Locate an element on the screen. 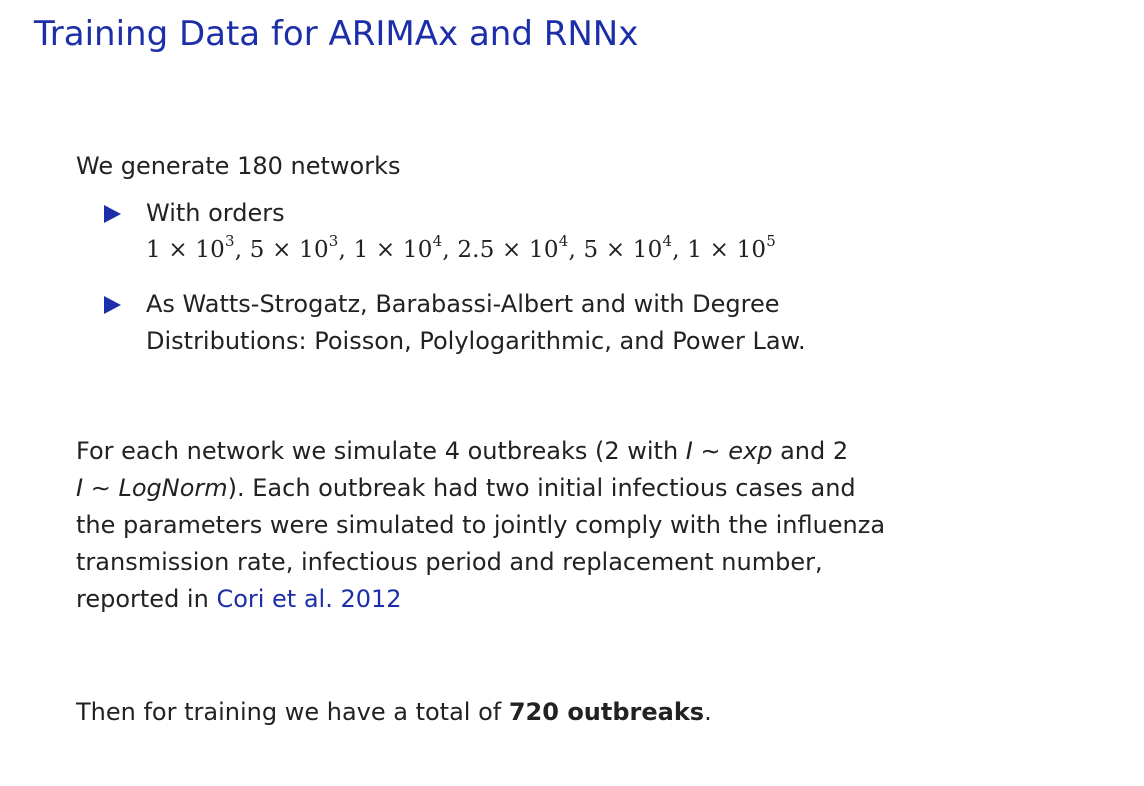 This screenshot has width=1144, height=786. para-line-5: reported in Cori et al. 2012 is located at coordinates (601, 599).